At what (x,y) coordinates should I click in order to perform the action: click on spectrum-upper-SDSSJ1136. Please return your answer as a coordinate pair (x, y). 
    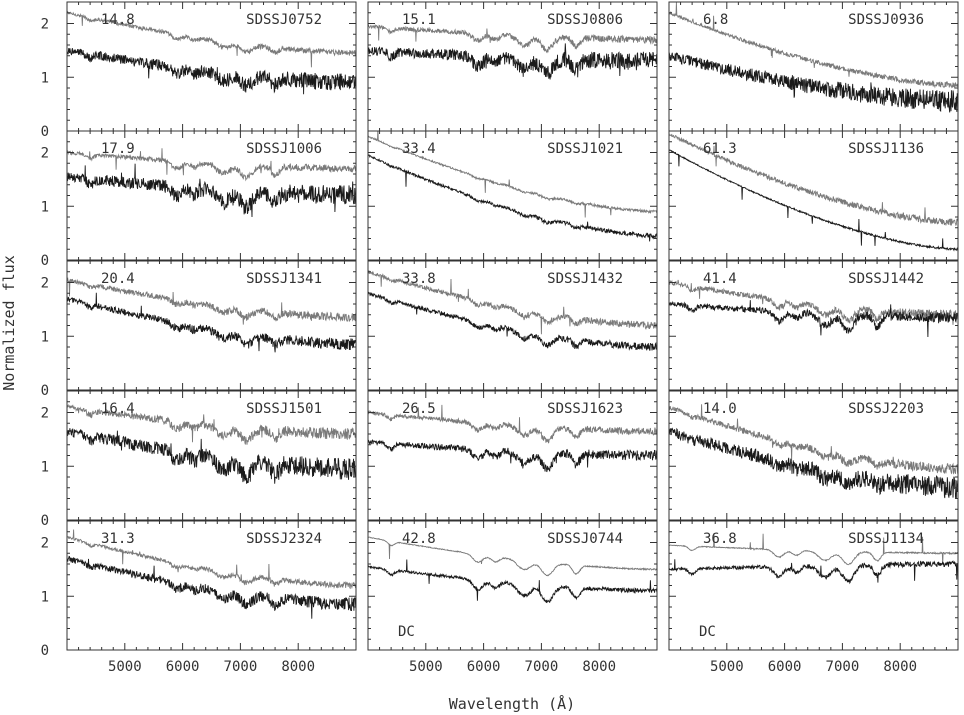
    Looking at the image, I should click on (813, 180).